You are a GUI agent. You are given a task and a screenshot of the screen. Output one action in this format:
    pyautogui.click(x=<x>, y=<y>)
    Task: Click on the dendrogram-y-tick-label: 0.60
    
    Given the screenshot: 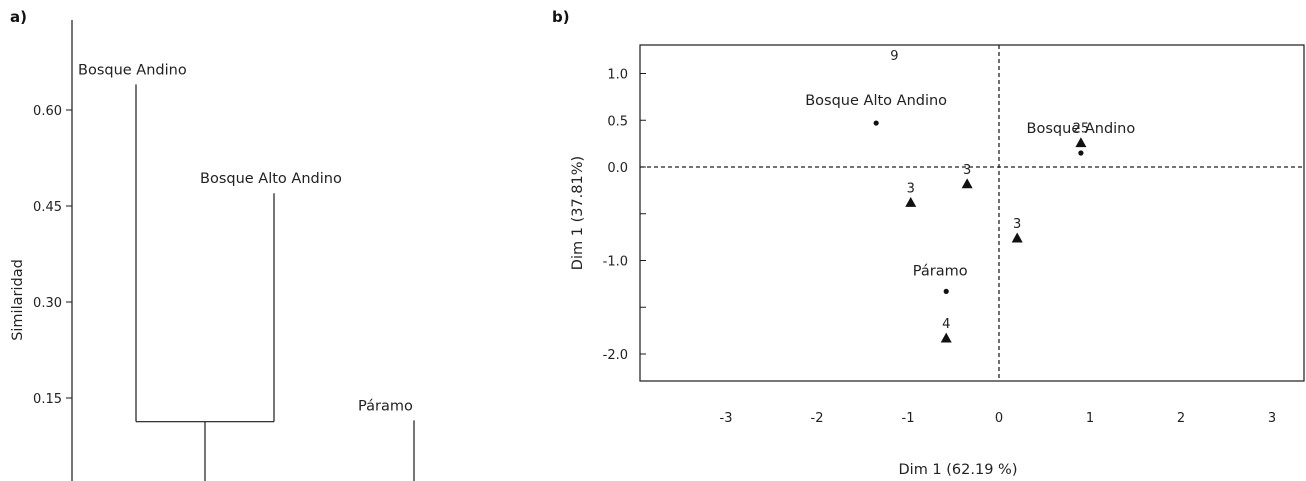 What is the action you would take?
    pyautogui.click(x=47, y=111)
    